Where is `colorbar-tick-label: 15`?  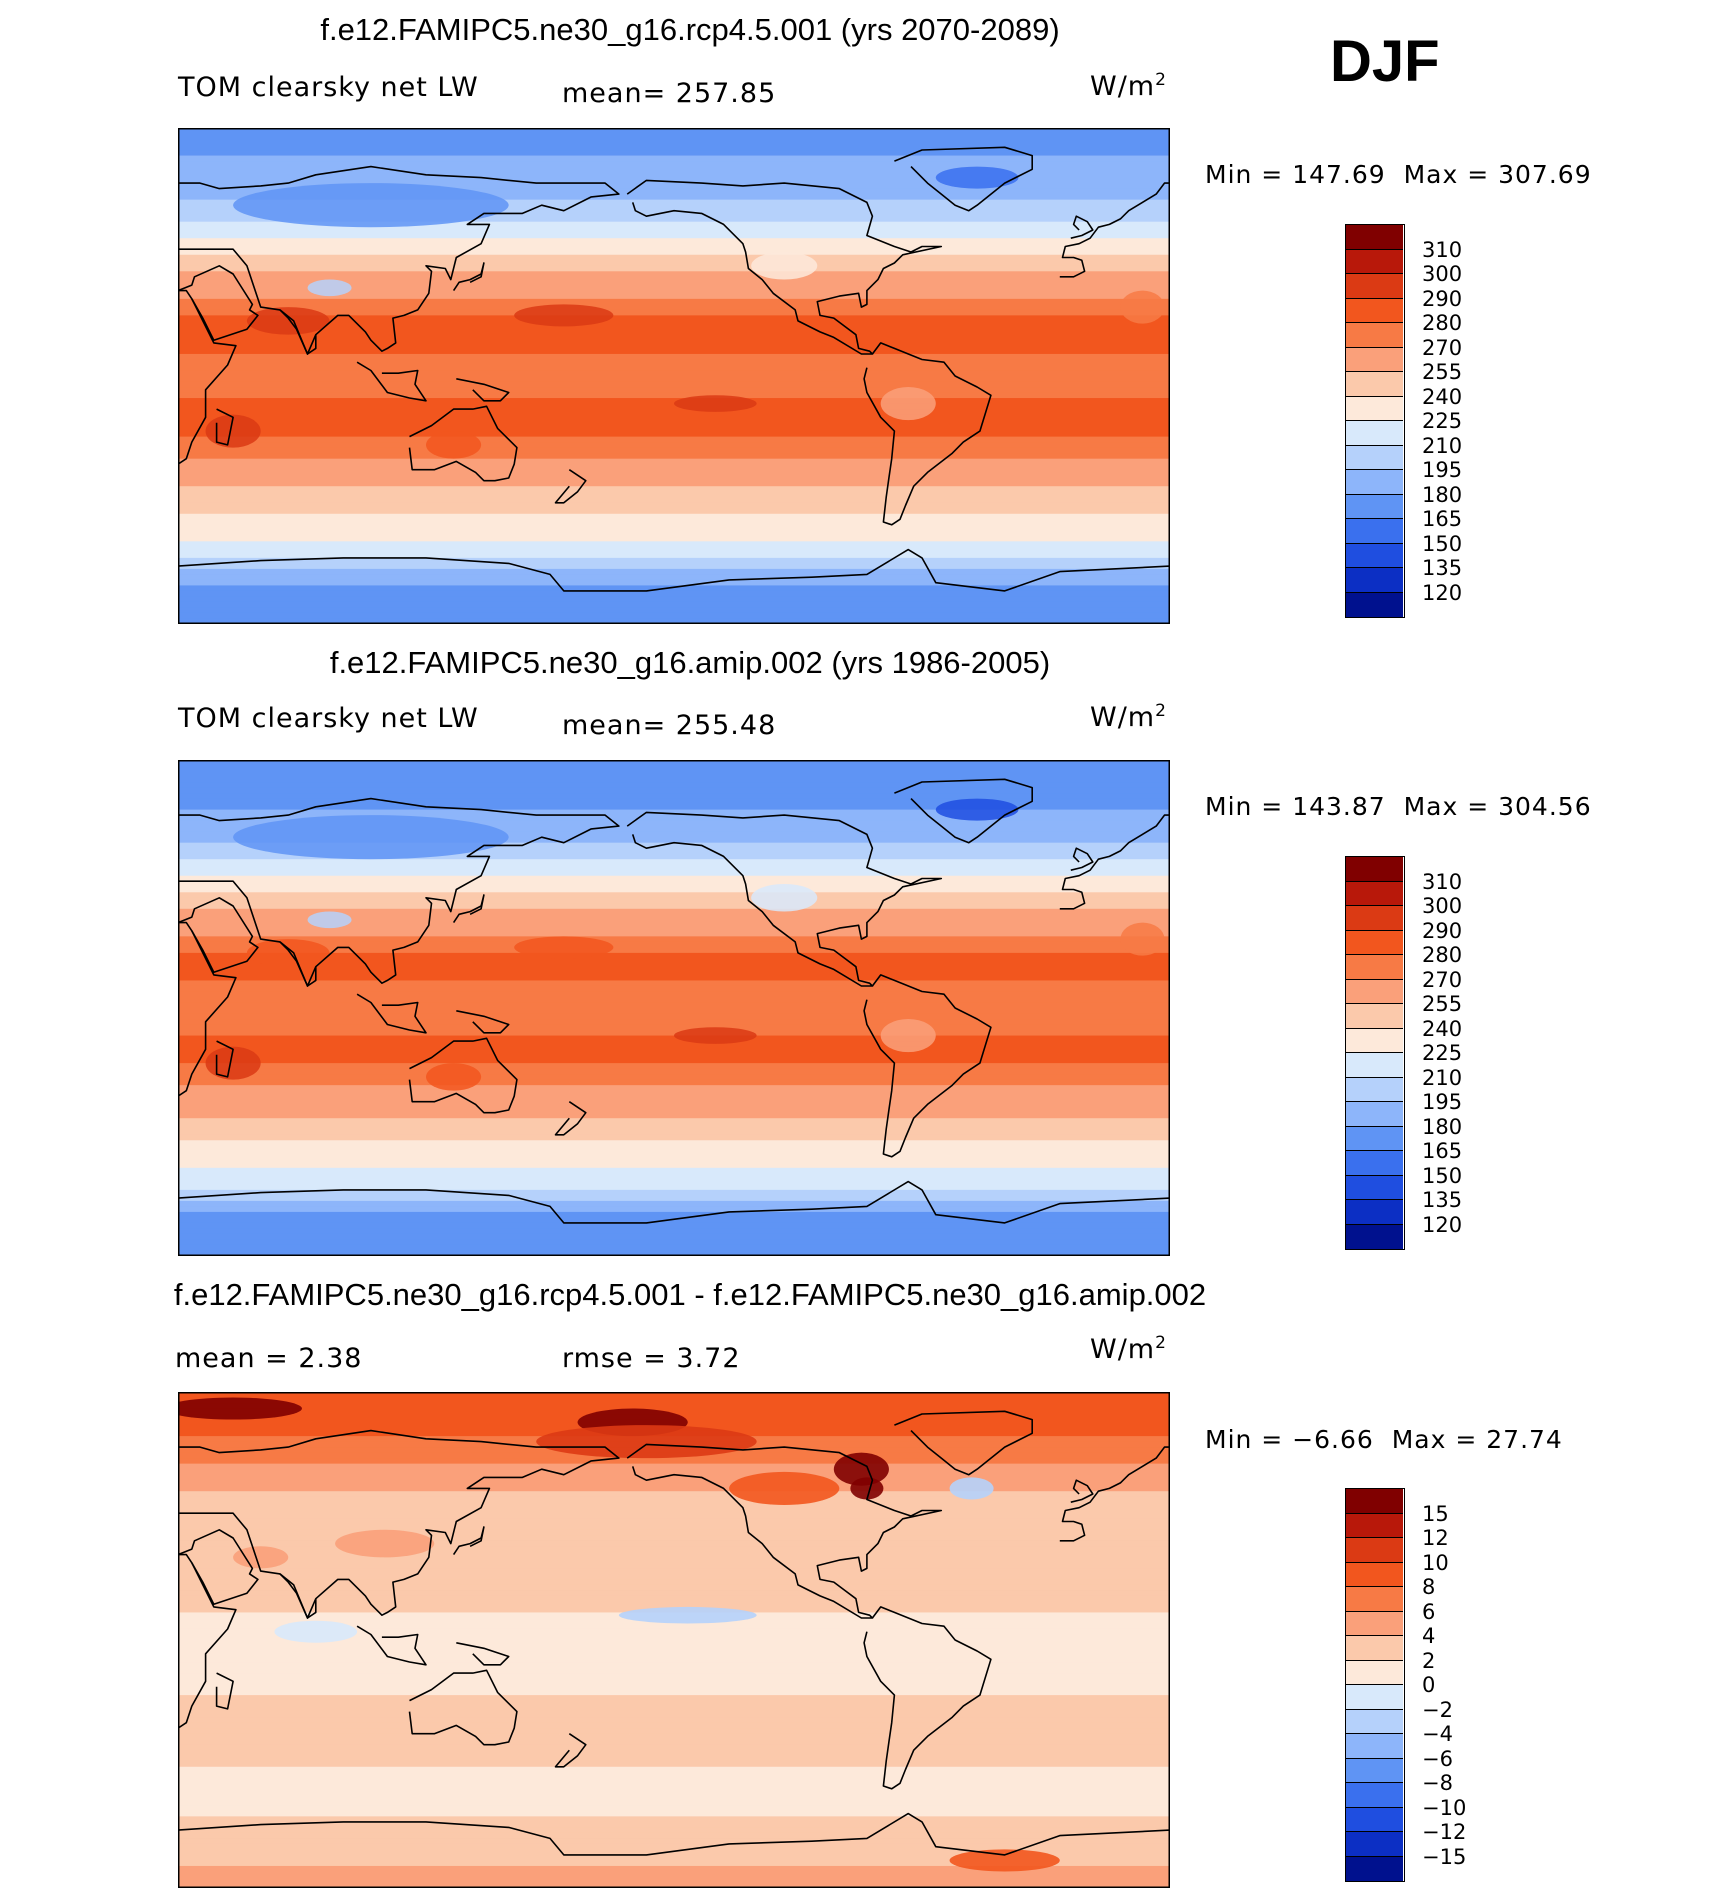
colorbar-tick-label: 15 is located at coordinates (1435, 1513).